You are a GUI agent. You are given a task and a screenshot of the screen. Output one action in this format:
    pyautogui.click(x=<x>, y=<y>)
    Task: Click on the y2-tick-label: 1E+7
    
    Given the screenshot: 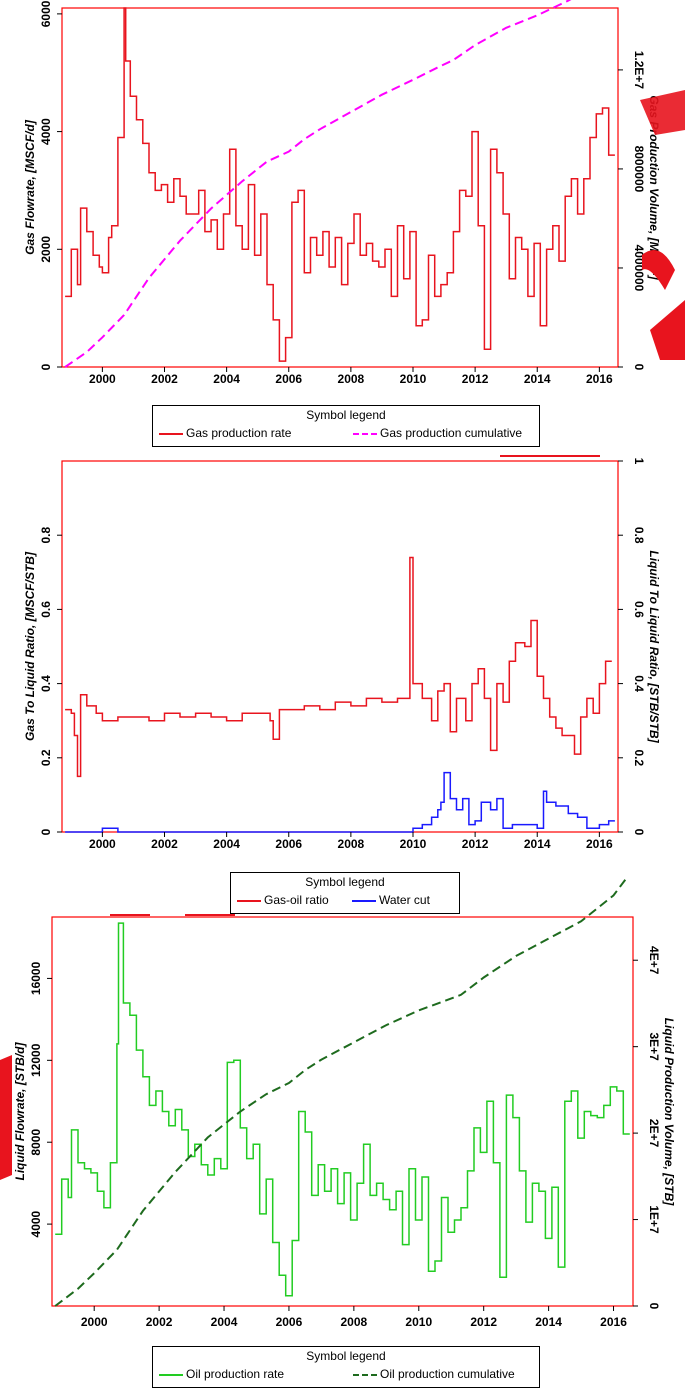 What is the action you would take?
    pyautogui.click(x=654, y=1219)
    